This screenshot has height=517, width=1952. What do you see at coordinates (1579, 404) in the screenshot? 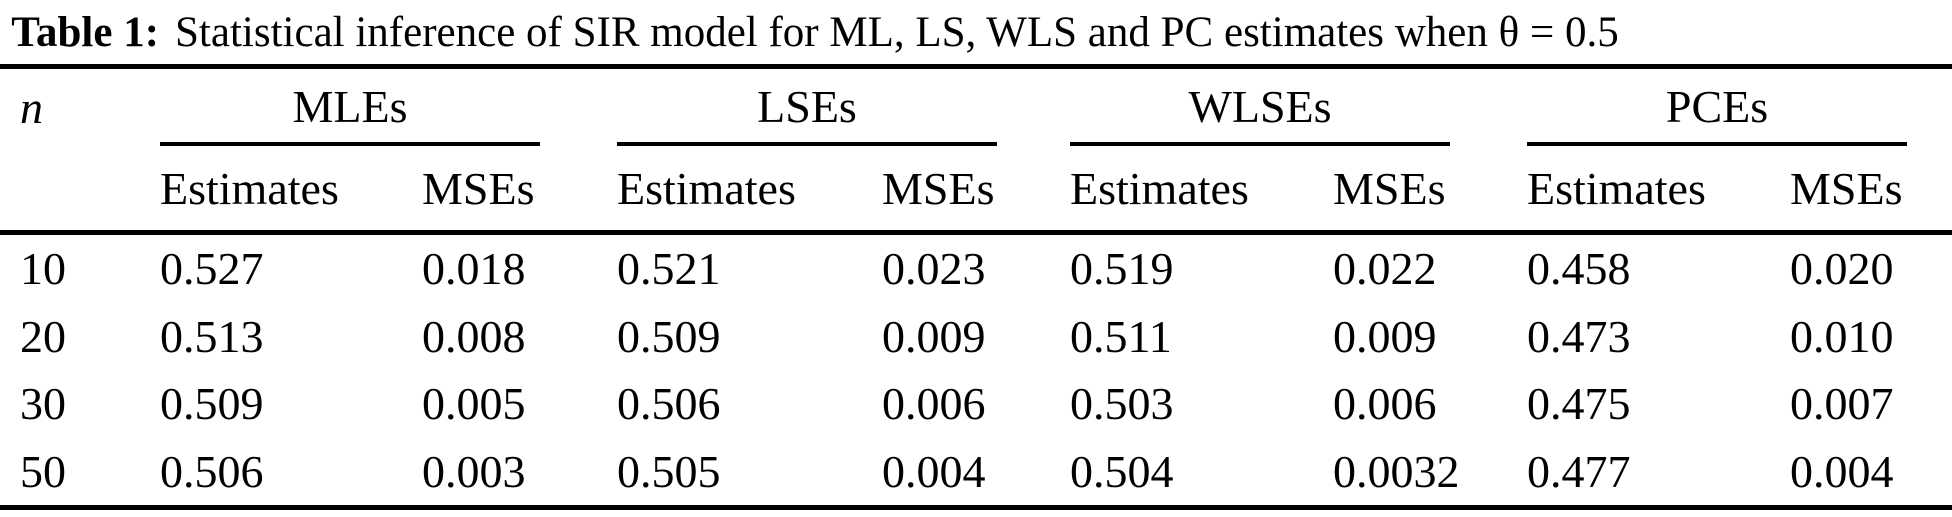
I see `cell-value: 0.475` at bounding box center [1579, 404].